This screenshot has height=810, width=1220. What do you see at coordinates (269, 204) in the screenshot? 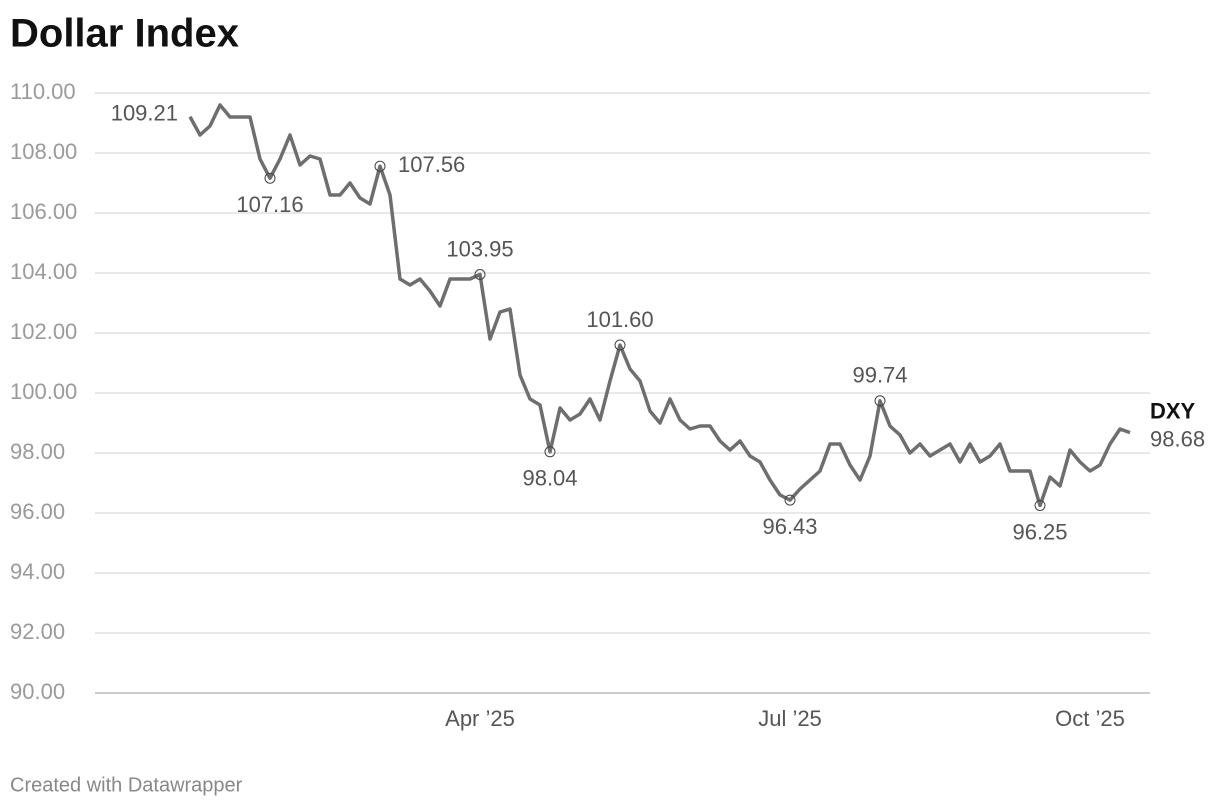
I see `data-label: 107.16` at bounding box center [269, 204].